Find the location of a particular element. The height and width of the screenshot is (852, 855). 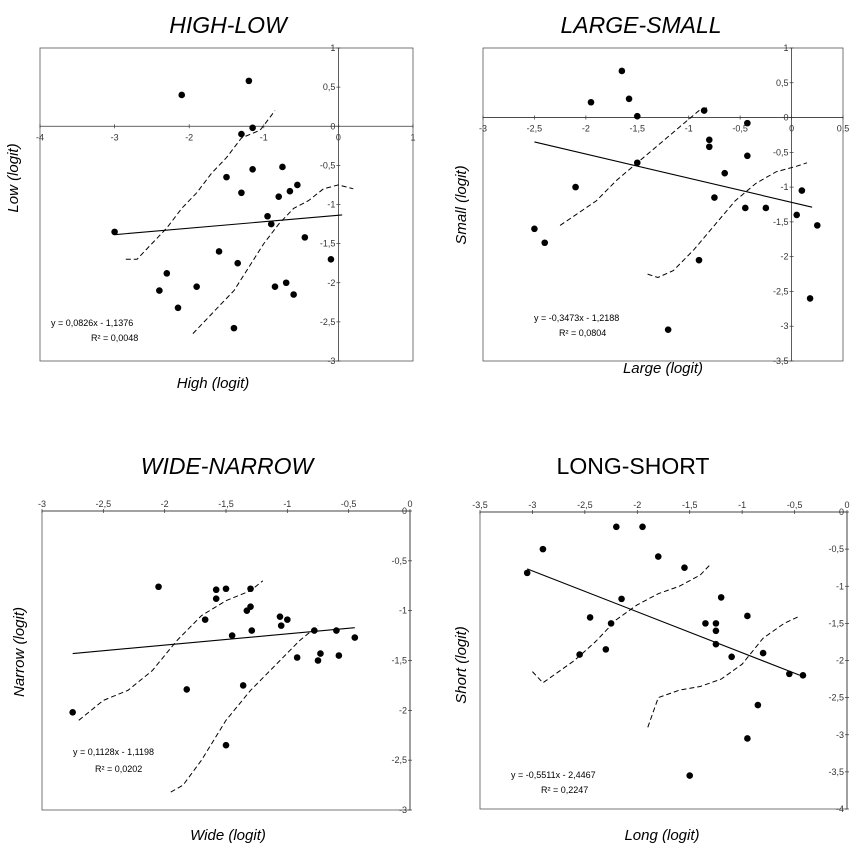

y-axis-label: Narrow (logit) is located at coordinates (19, 652).